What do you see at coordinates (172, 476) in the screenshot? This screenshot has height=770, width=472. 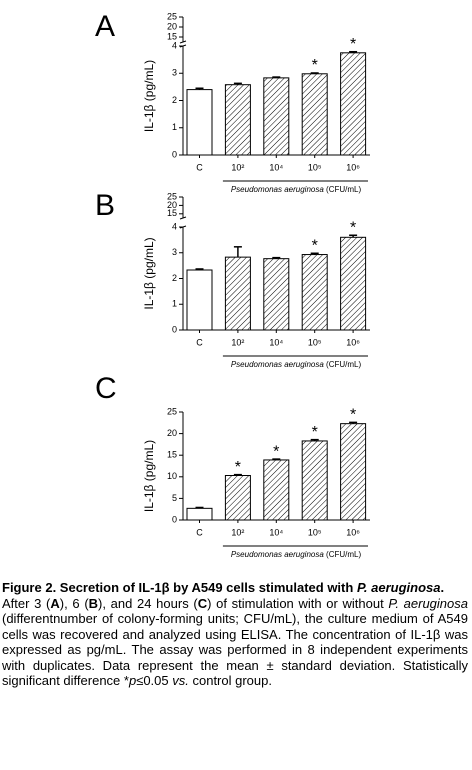 I see `y-tick-label: 10` at bounding box center [172, 476].